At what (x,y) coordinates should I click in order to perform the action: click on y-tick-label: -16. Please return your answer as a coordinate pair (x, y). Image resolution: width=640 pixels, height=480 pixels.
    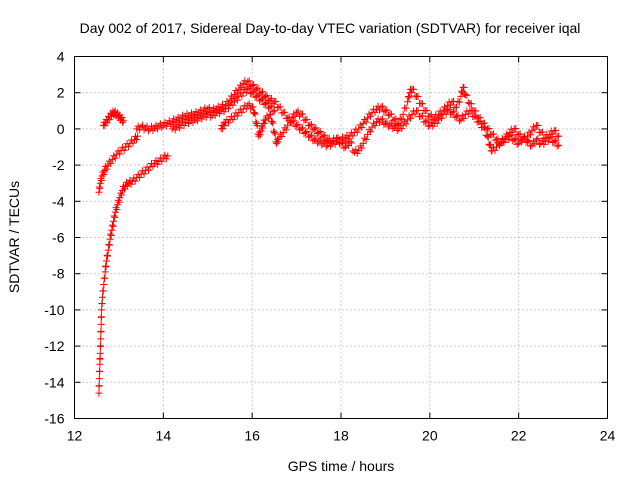
    Looking at the image, I should click on (54, 419).